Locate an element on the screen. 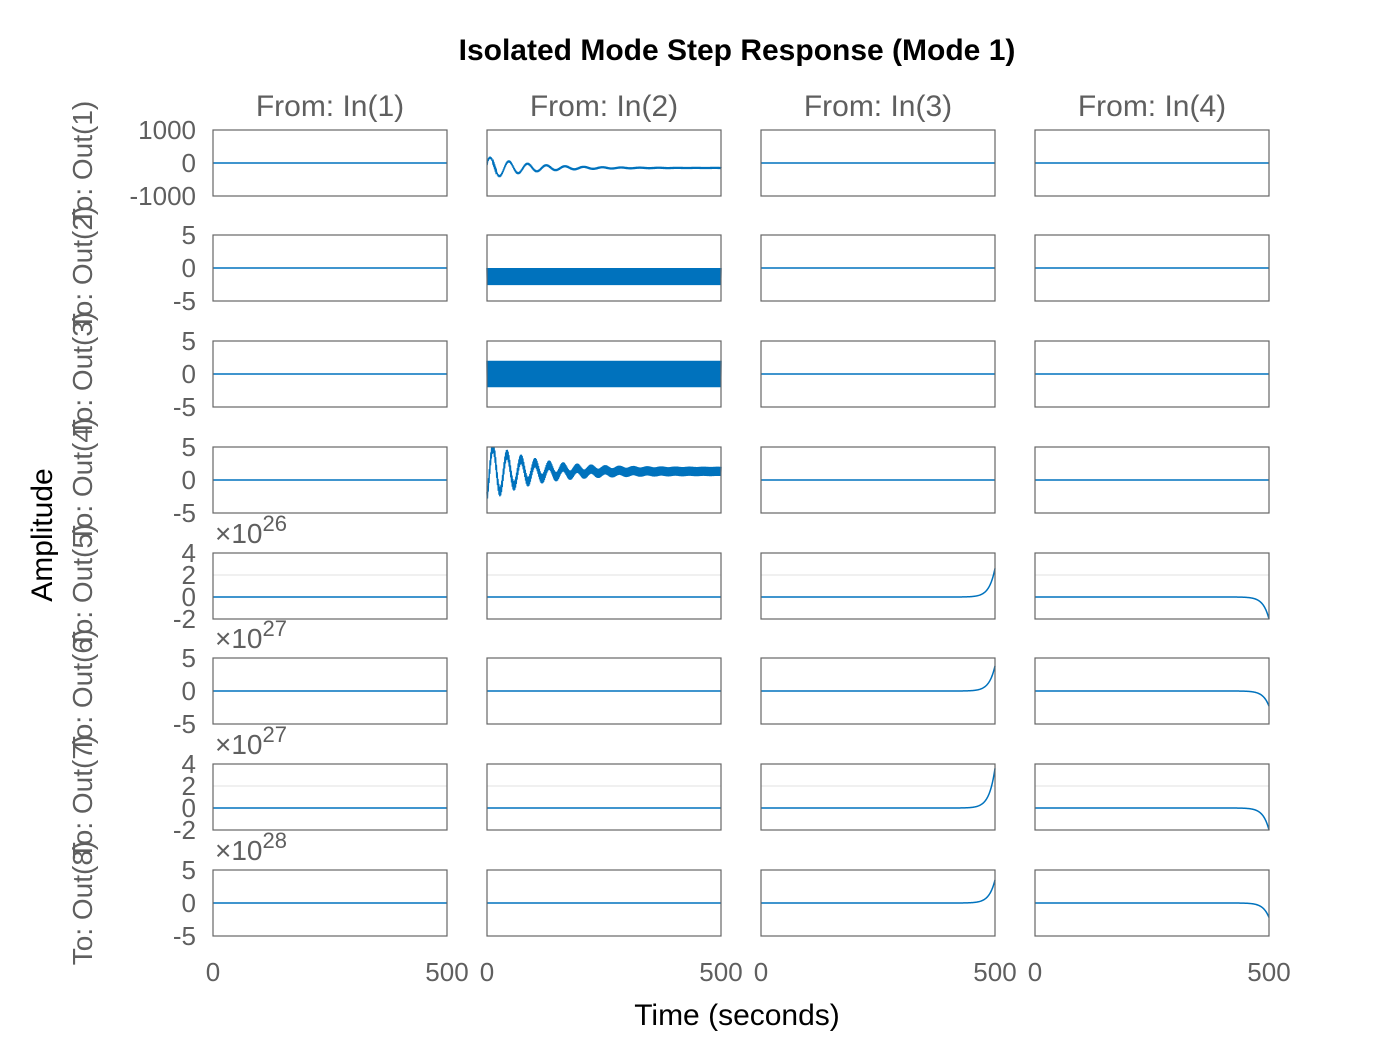 The width and height of the screenshot is (1400, 1050). row-label-8: To: Out(8) is located at coordinates (82, 903).